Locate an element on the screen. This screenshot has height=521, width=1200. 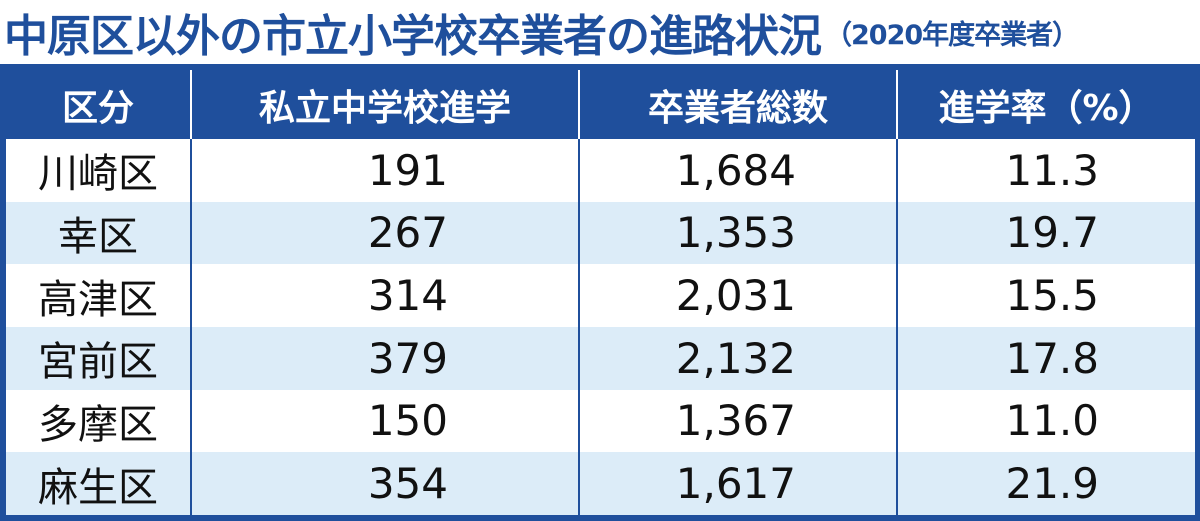
table-row: 麻生区 354 1,617 21.9 is located at coordinates (600, 483).